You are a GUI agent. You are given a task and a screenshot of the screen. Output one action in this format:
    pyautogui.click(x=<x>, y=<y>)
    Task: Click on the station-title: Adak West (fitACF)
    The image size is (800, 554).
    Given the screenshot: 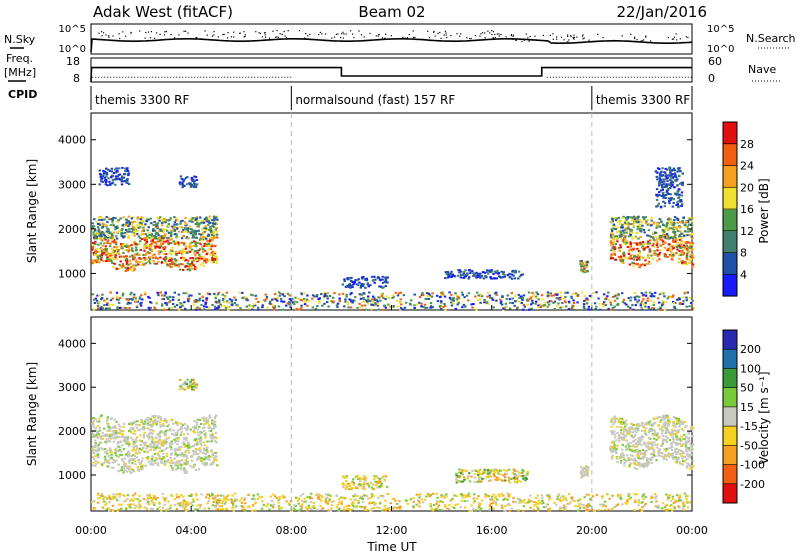 What is the action you would take?
    pyautogui.click(x=163, y=12)
    